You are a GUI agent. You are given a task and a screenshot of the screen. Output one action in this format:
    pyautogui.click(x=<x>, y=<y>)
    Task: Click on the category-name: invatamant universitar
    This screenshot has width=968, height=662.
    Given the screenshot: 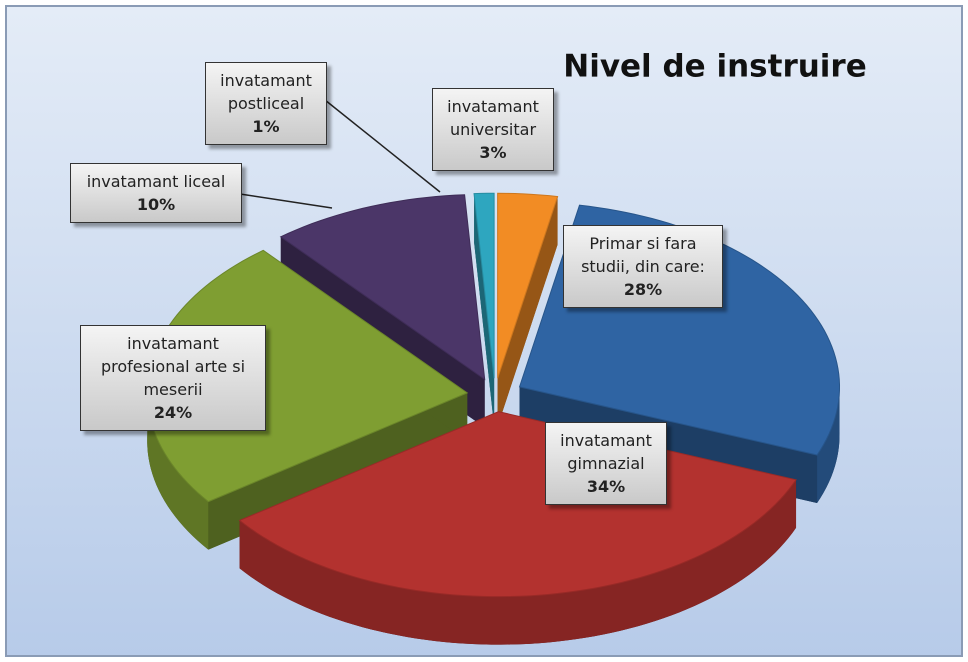 What is the action you would take?
    pyautogui.click(x=493, y=118)
    